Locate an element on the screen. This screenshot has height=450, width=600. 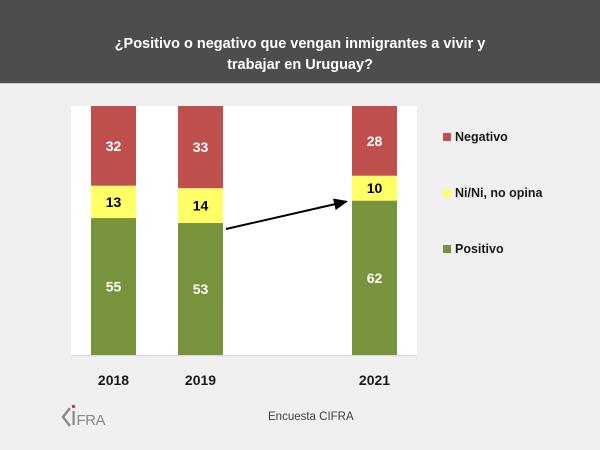
data-label-ni-ni-no-opina-2019: 14 is located at coordinates (201, 206).